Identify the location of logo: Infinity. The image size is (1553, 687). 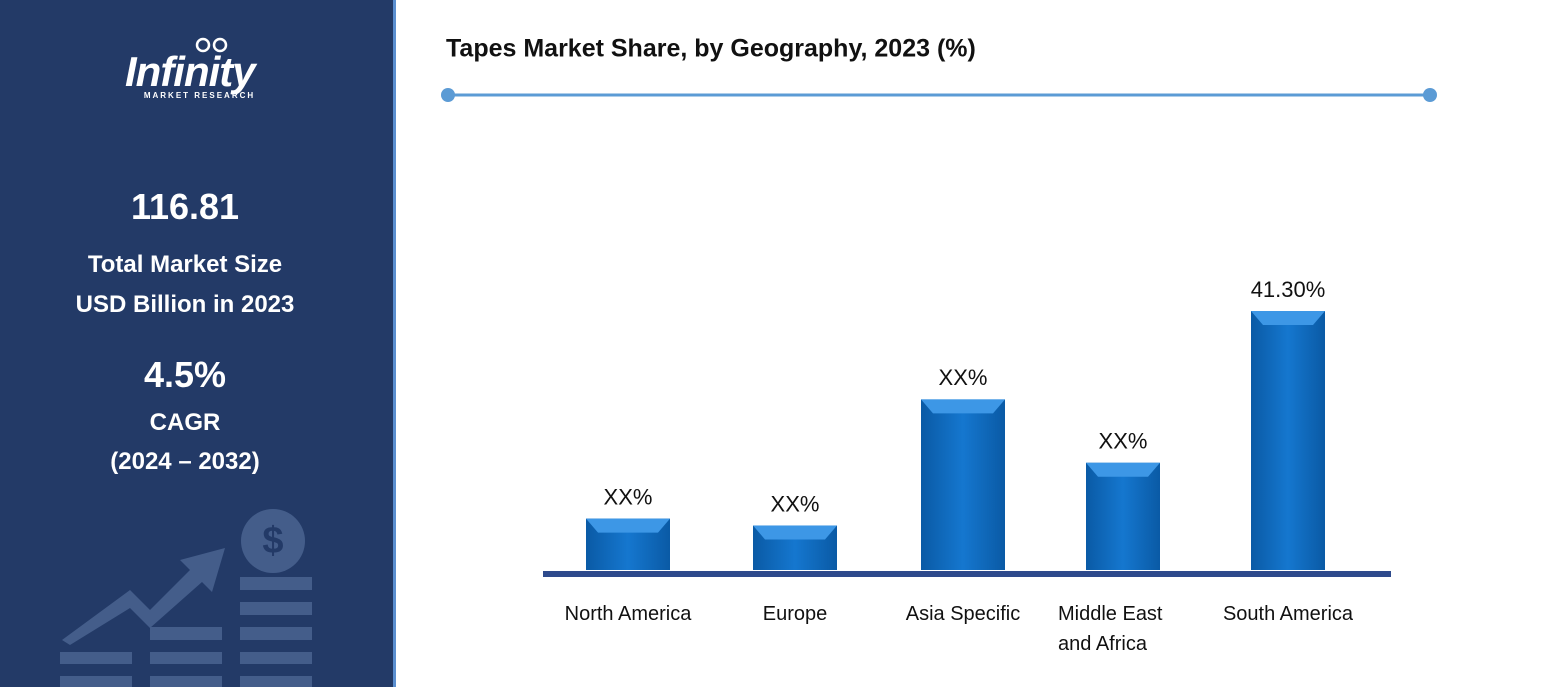
(190, 71).